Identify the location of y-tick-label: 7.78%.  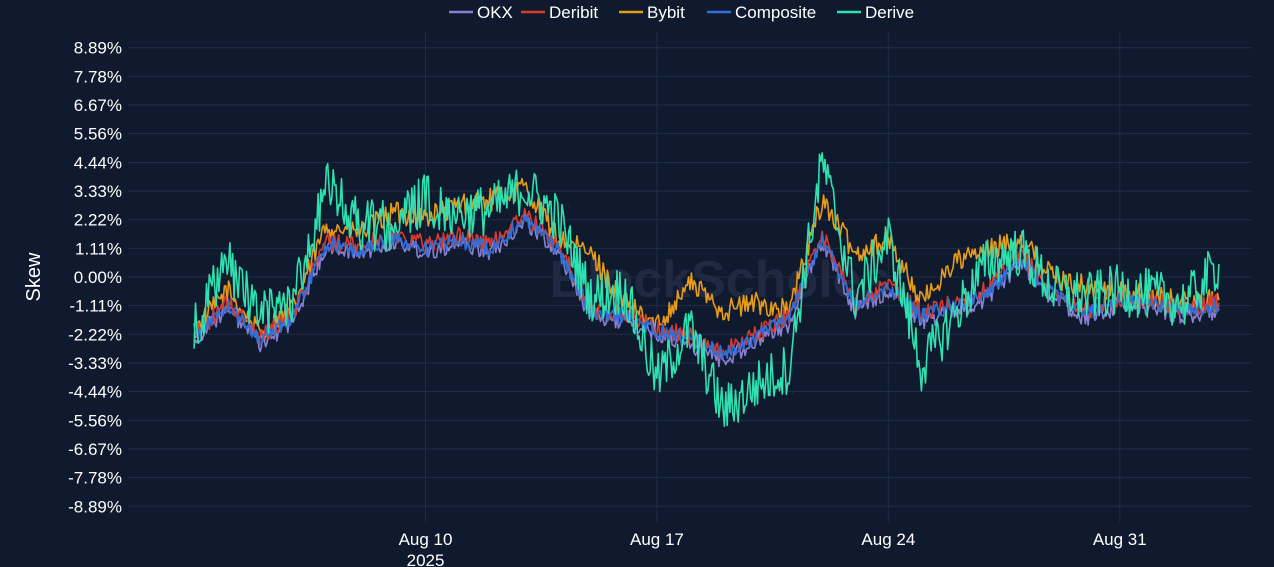
(98, 76).